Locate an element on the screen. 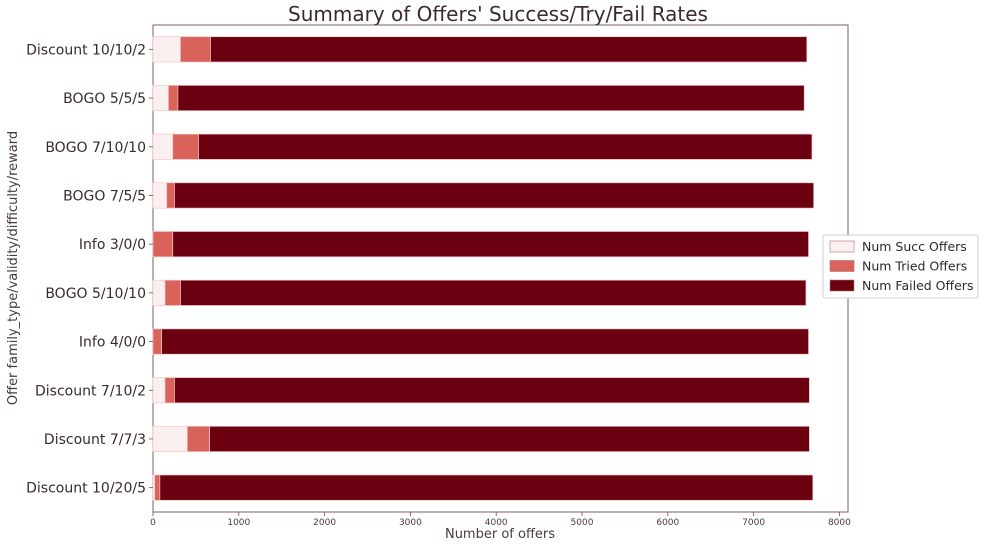 The width and height of the screenshot is (988, 548). y-tick-label: BOGO 5/10/10 is located at coordinates (95, 294).